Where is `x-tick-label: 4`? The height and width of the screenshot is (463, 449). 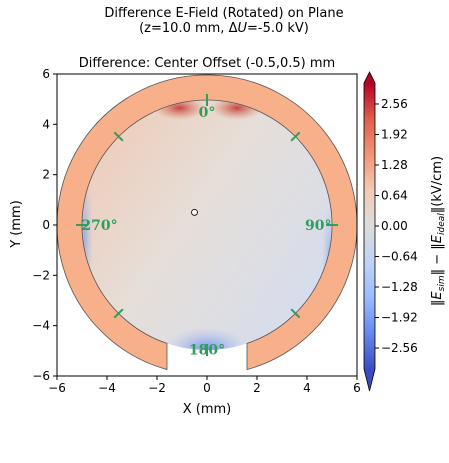 x-tick-label: 4 is located at coordinates (307, 388).